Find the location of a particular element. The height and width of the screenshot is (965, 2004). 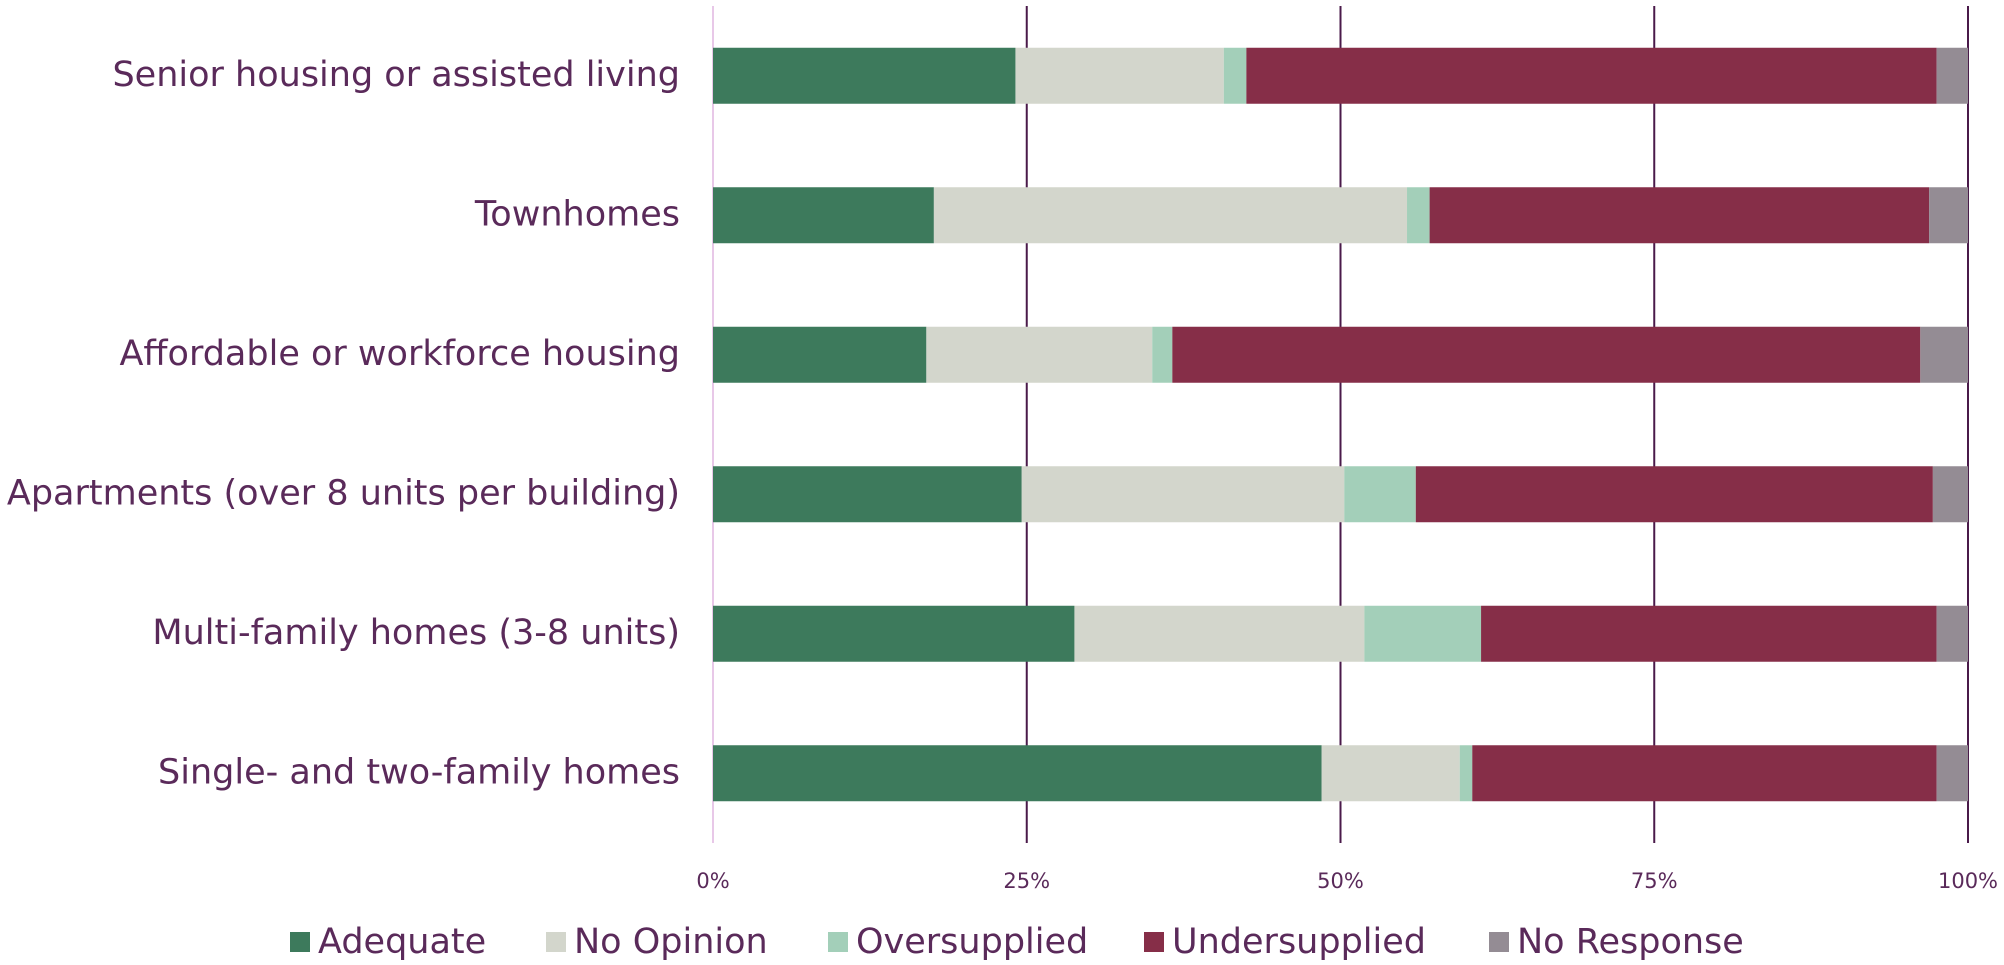

legend-label: Adequate is located at coordinates (402, 942).